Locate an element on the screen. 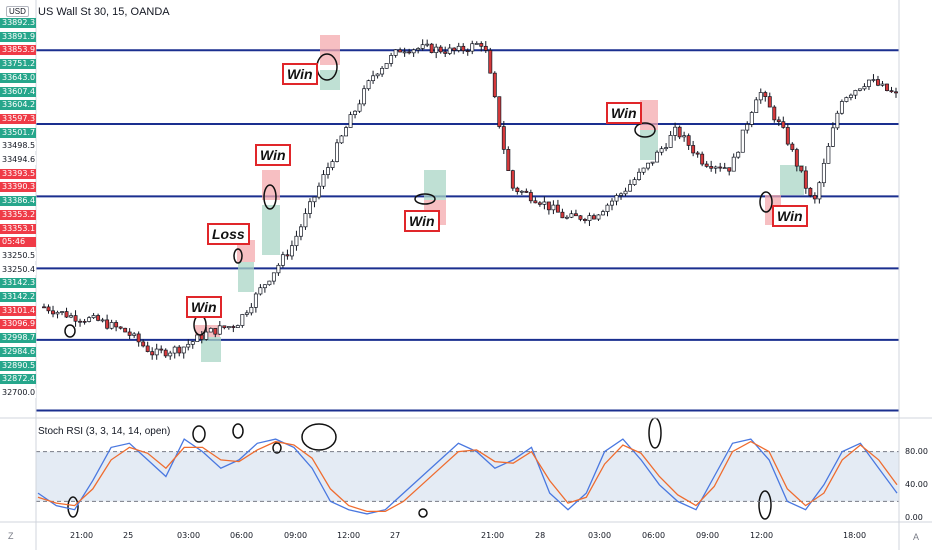 The image size is (932, 550). rsi-axis-label: 80.00 is located at coordinates (916, 451).